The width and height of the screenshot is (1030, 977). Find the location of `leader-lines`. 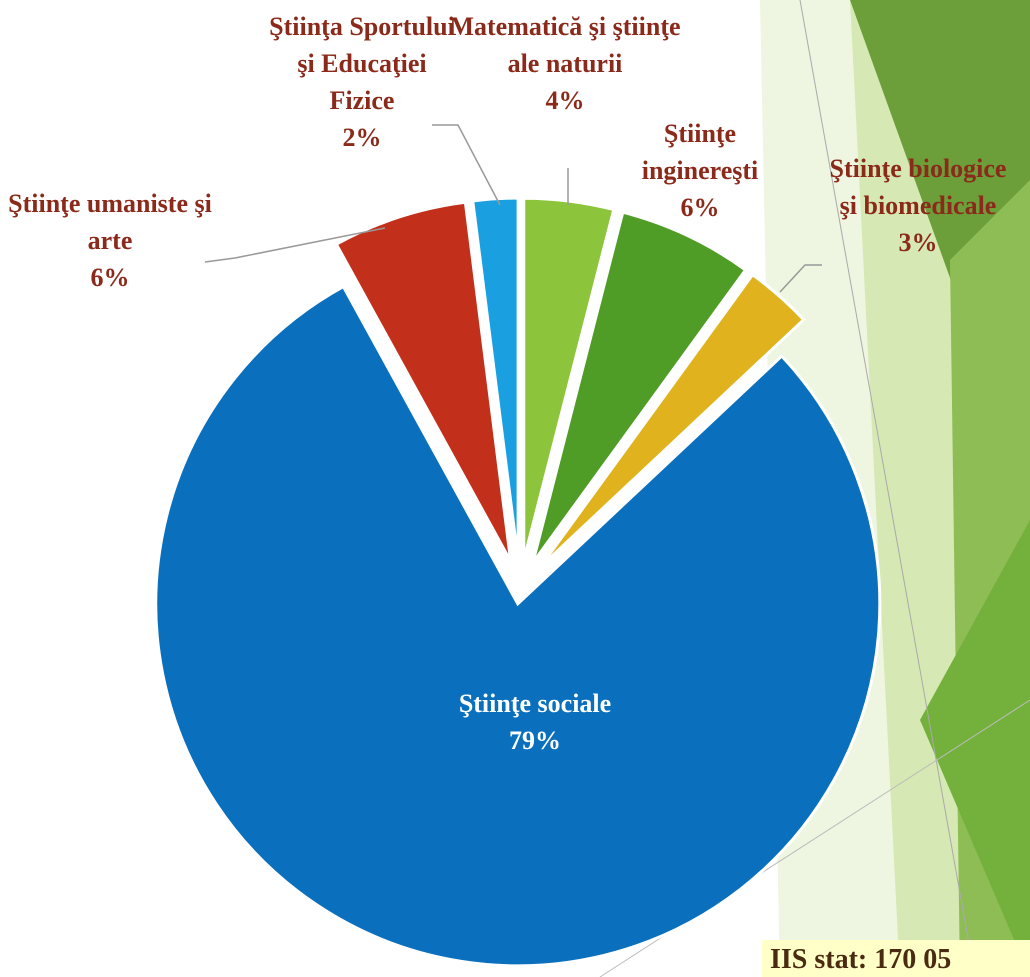

leader-lines is located at coordinates (513, 208).